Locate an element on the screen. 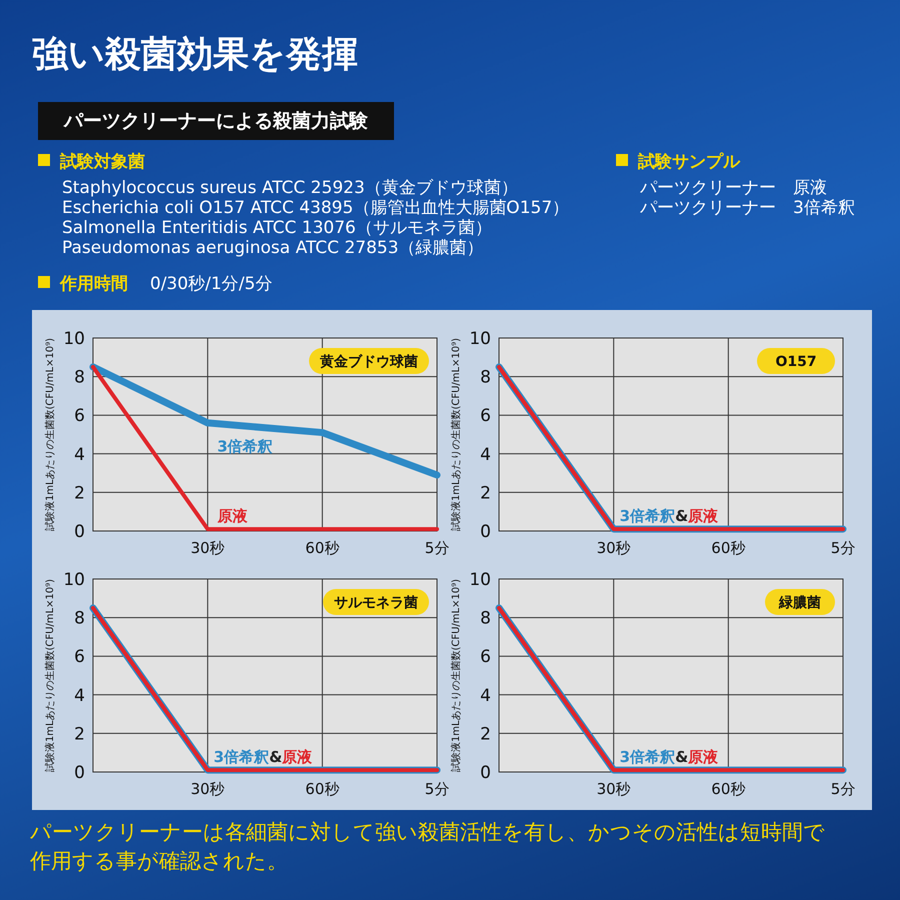  text: パーツクリーナーによる殺菌力試験 is located at coordinates (216, 121).